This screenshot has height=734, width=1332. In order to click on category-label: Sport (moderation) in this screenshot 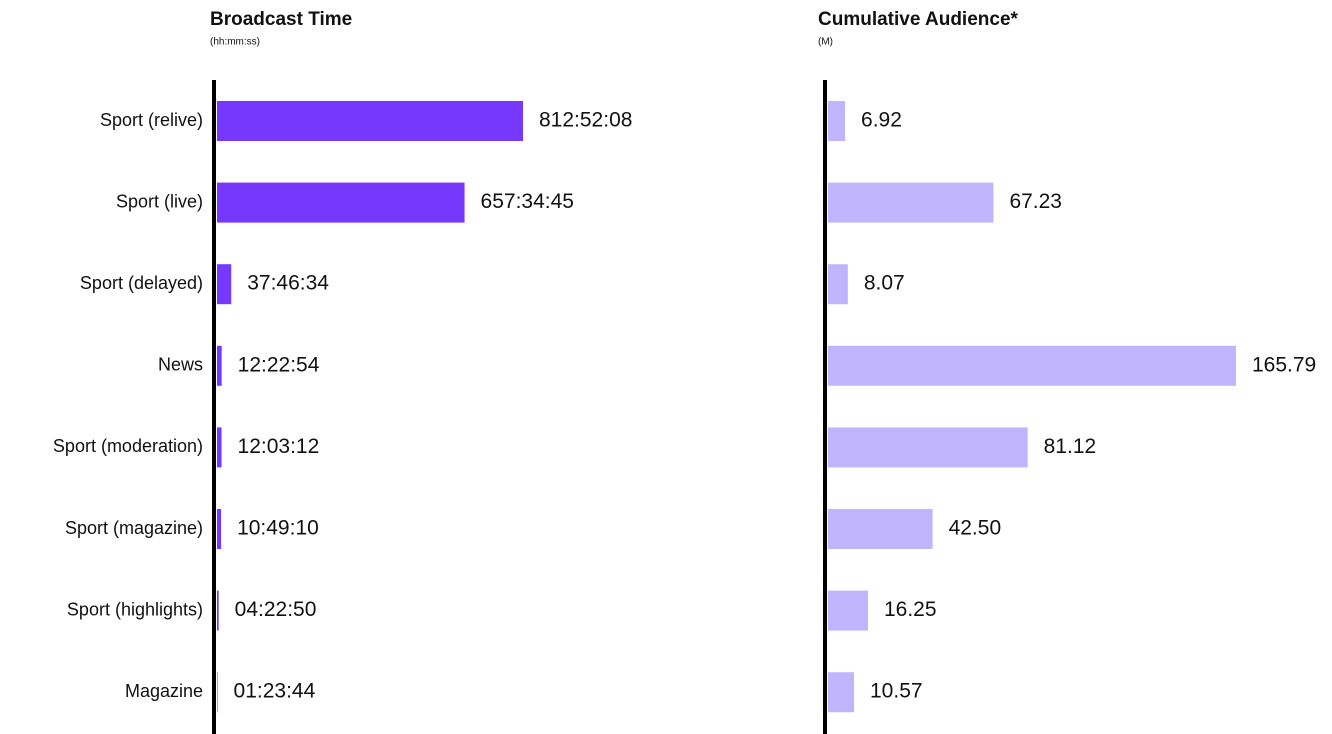, I will do `click(128, 446)`.